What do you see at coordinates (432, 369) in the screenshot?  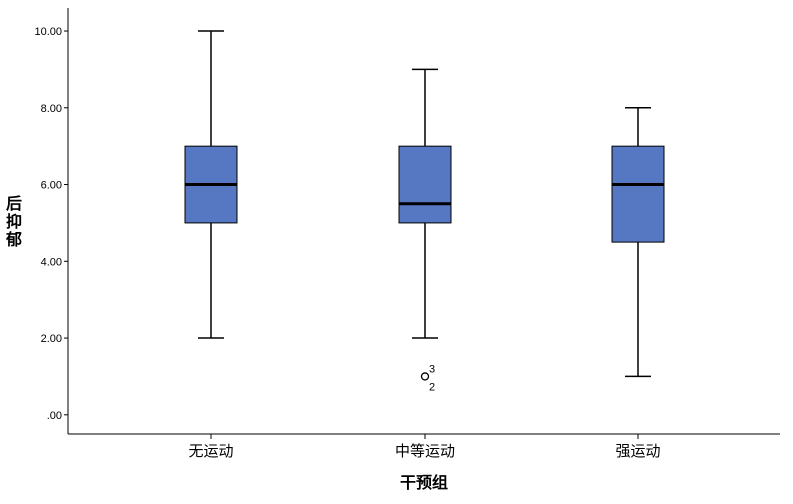 I see `outlier-label: 3` at bounding box center [432, 369].